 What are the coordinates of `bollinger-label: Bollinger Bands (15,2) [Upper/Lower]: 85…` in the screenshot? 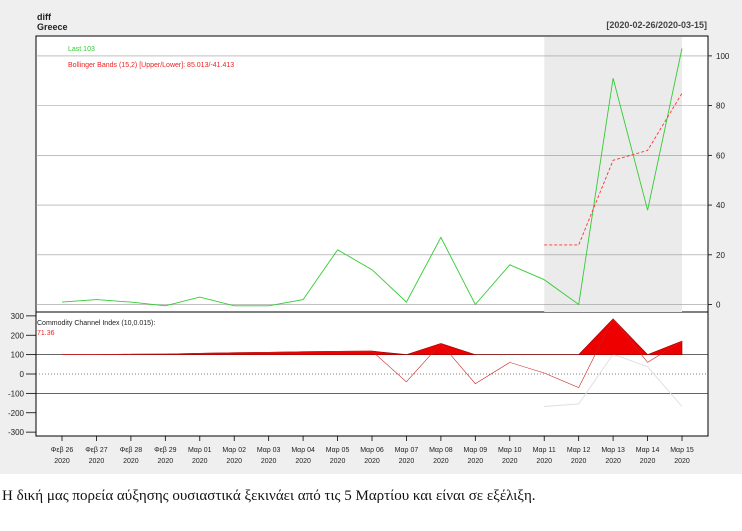 It's located at (151, 65).